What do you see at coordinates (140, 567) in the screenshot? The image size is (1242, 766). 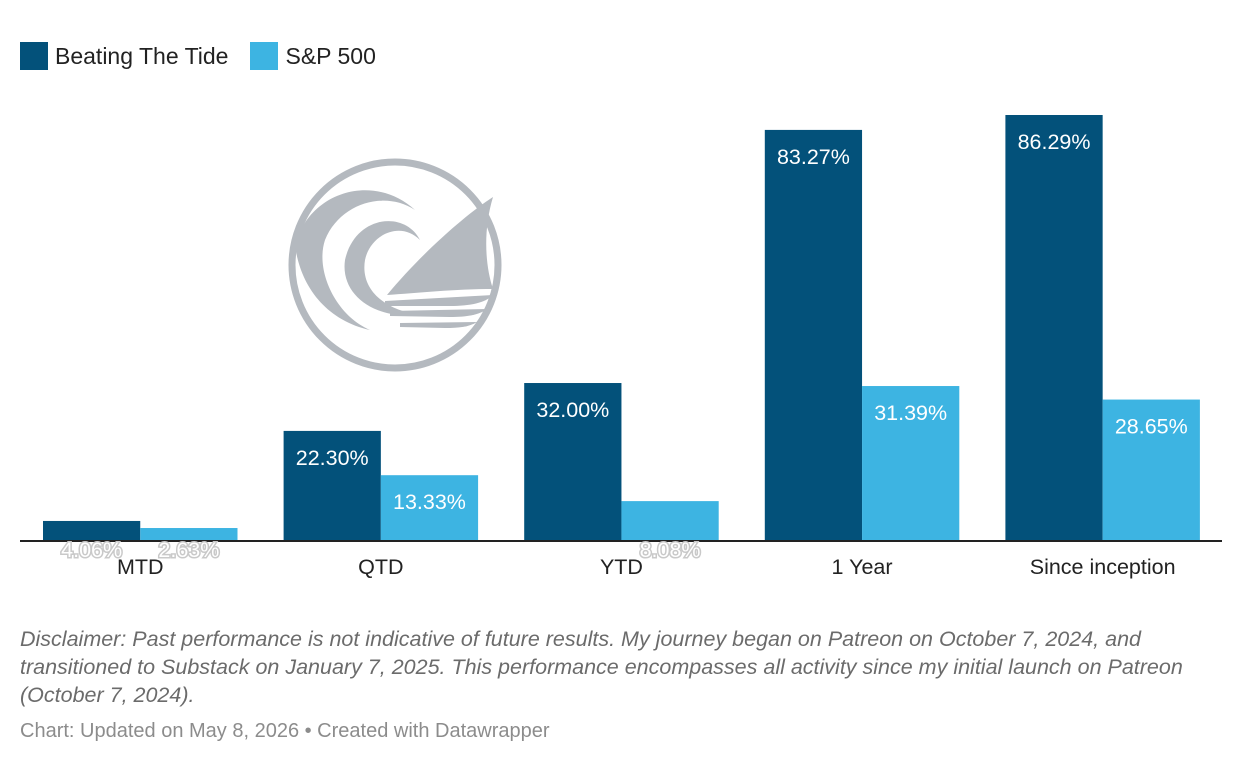 I see `x-tick-label: MTD` at bounding box center [140, 567].